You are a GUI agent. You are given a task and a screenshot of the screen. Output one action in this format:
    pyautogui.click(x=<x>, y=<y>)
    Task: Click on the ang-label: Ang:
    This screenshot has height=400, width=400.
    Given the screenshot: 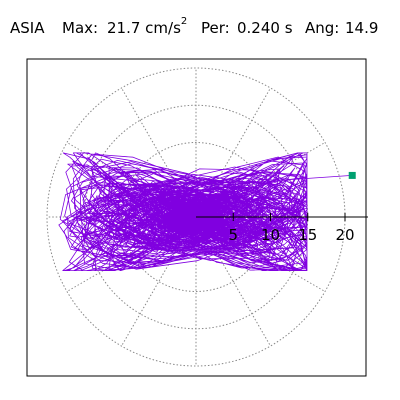 What is the action you would take?
    pyautogui.click(x=322, y=28)
    